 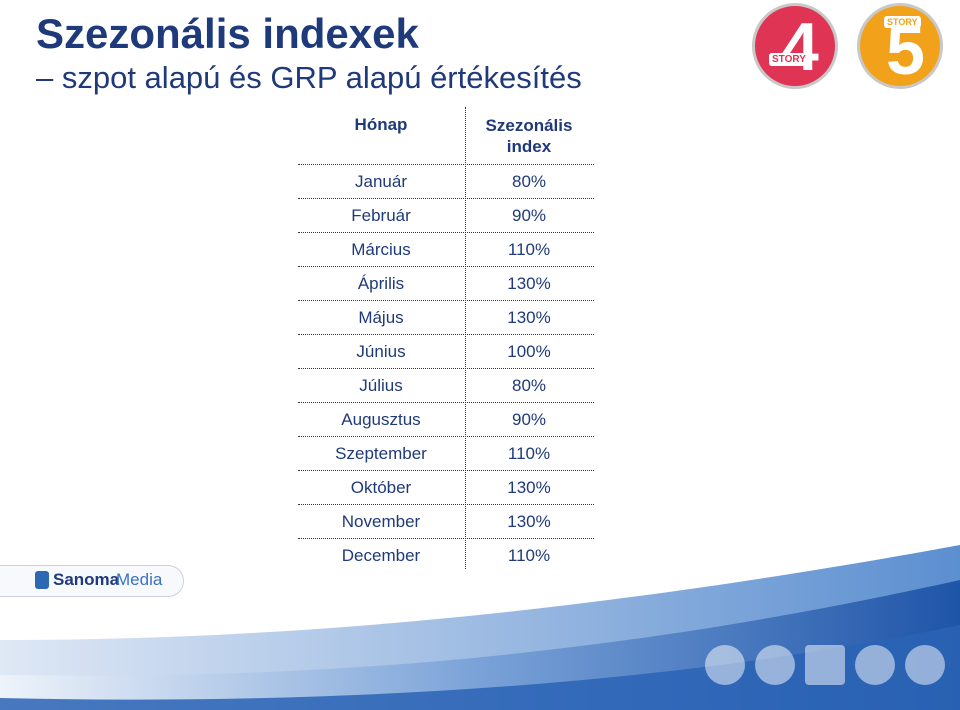 What do you see at coordinates (42, 580) in the screenshot?
I see `sanoma-mark-icon` at bounding box center [42, 580].